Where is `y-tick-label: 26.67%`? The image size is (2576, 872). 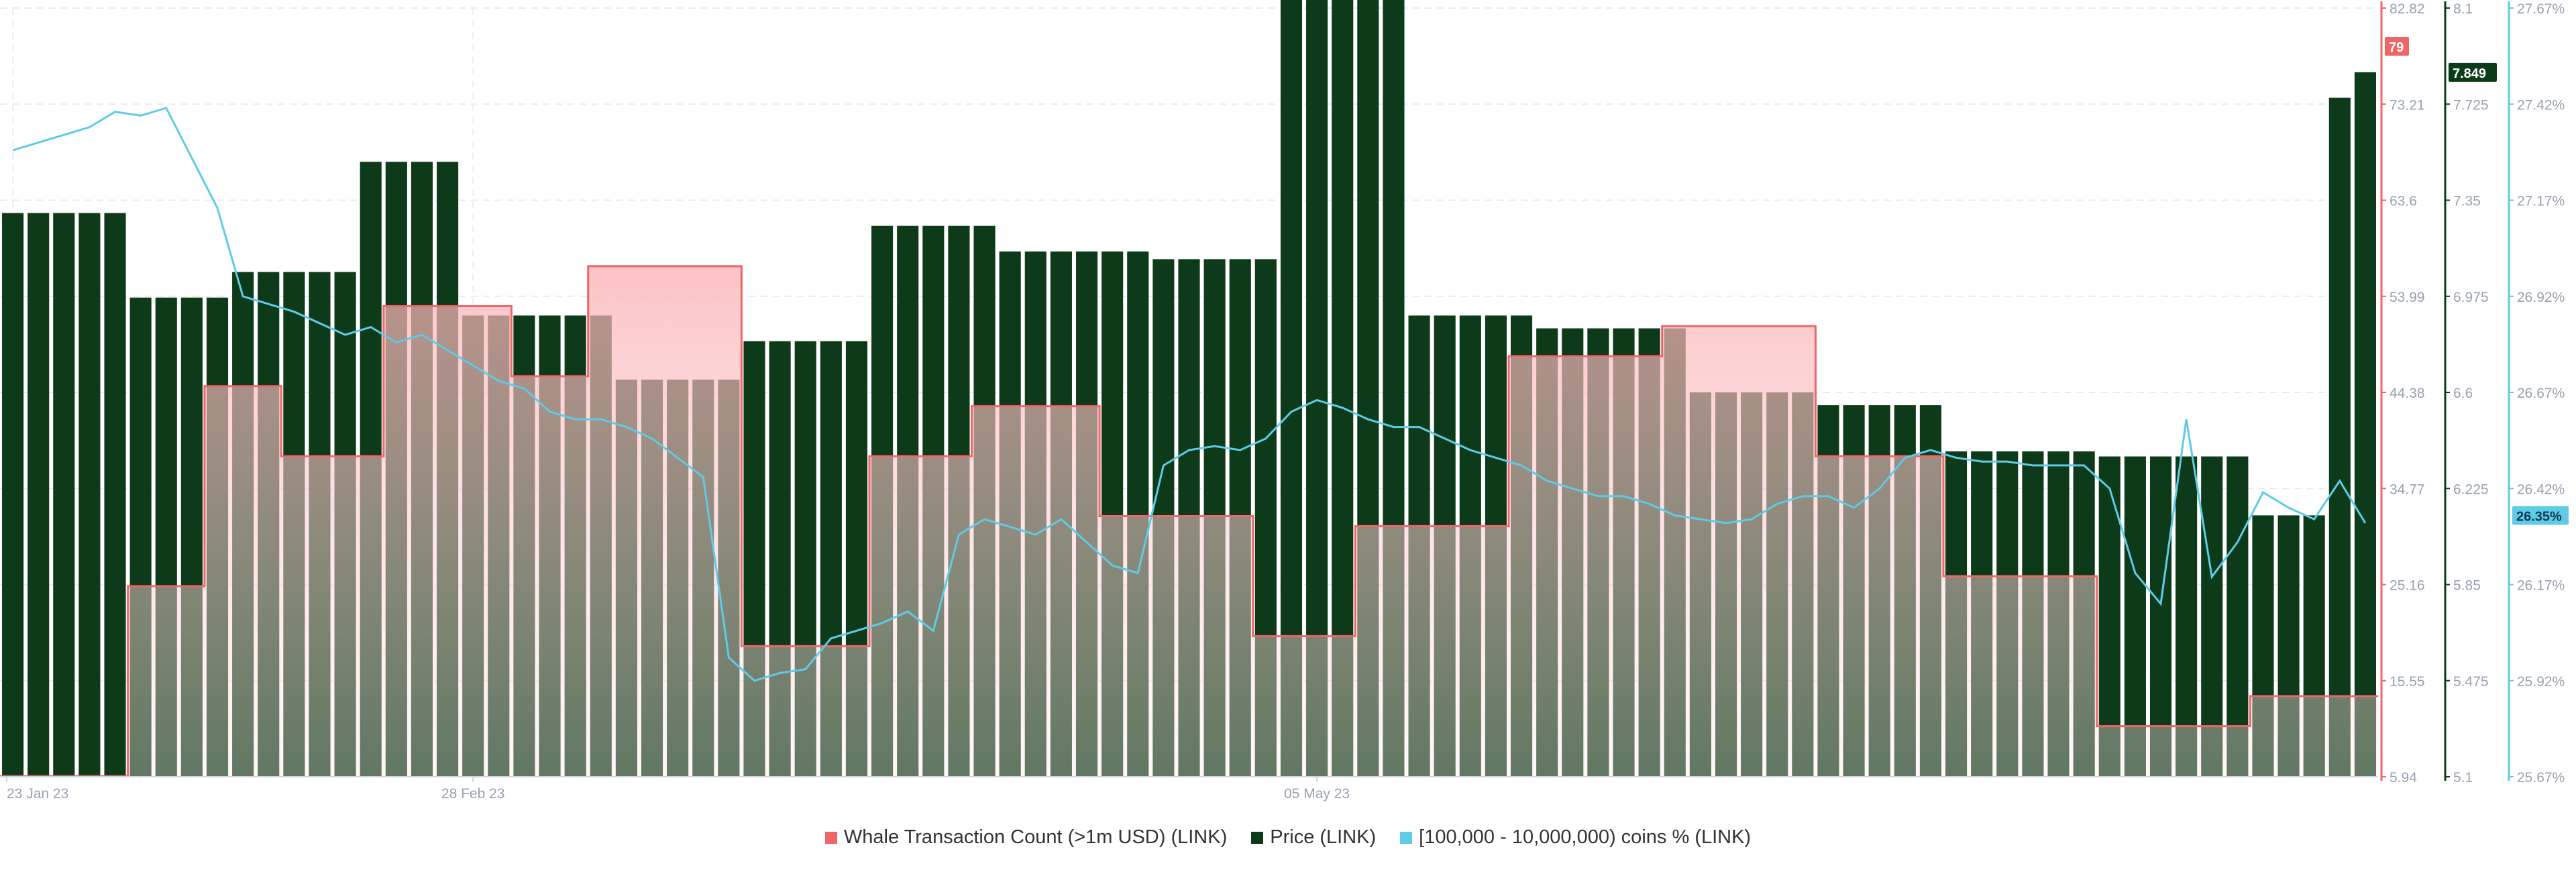 y-tick-label: 26.67% is located at coordinates (2541, 393).